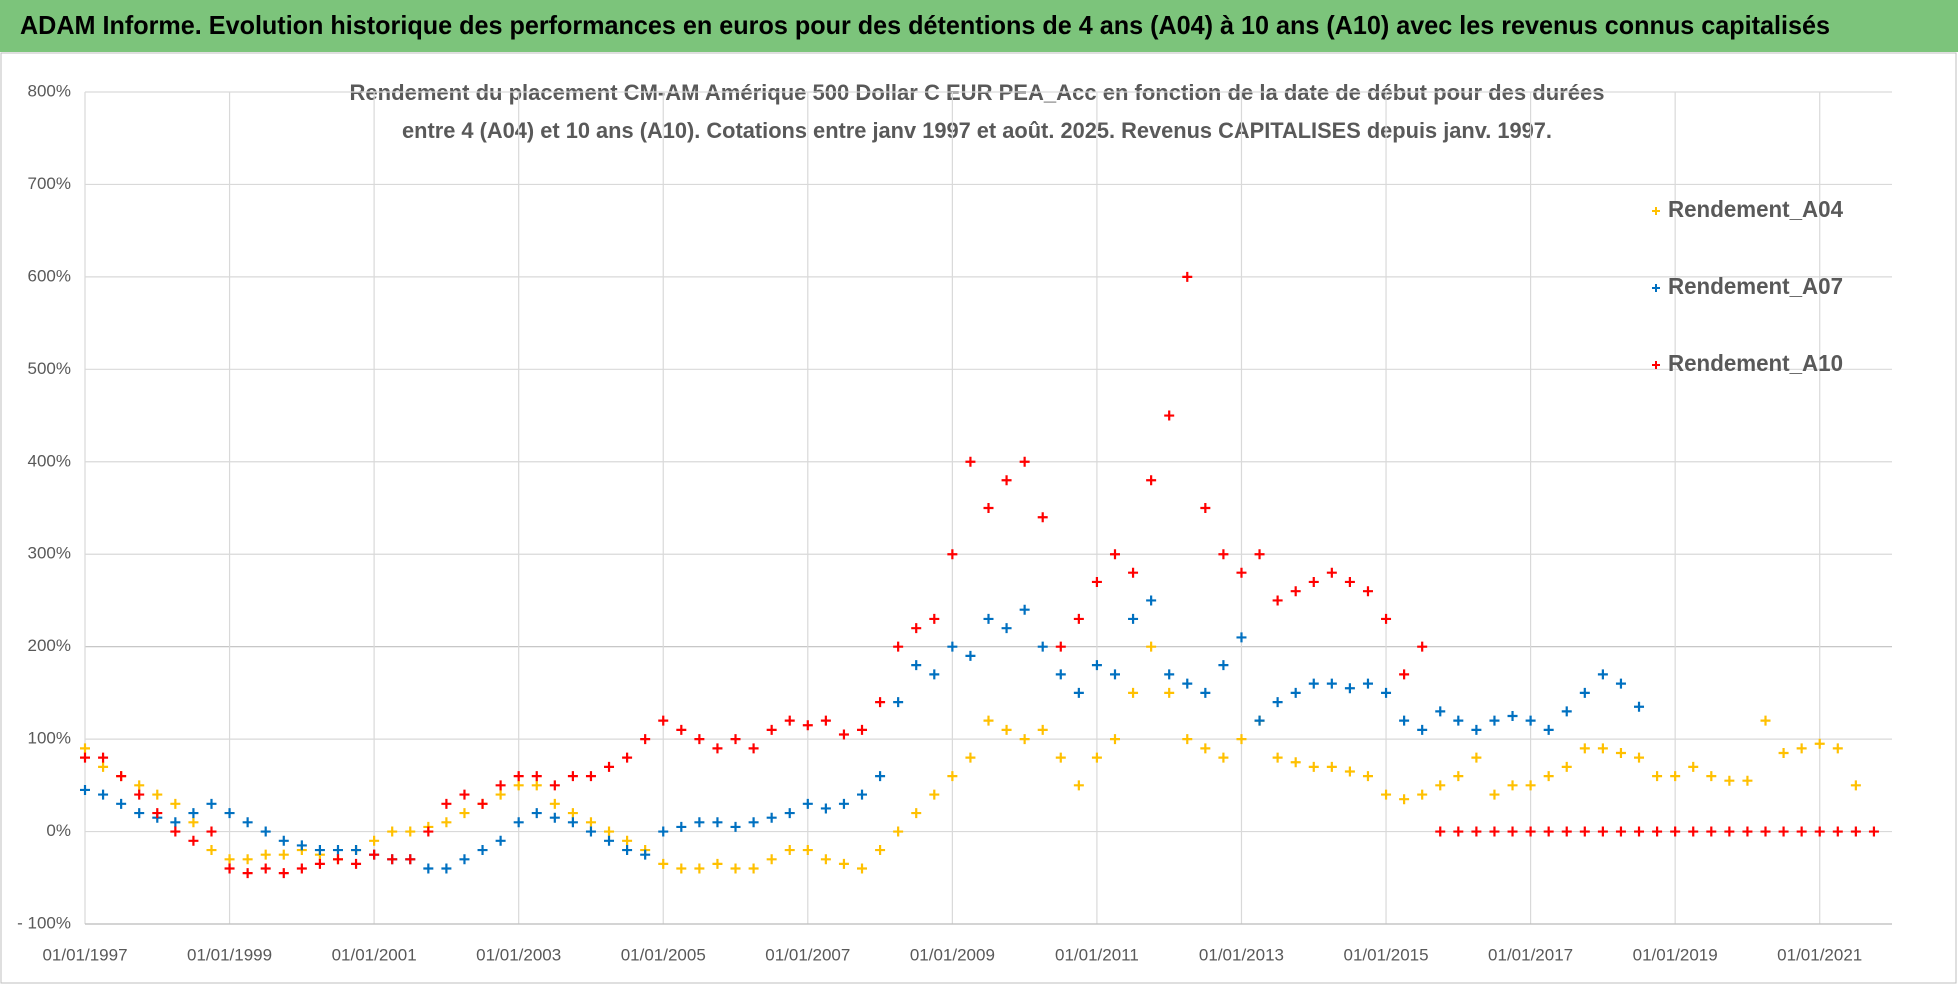 This screenshot has height=985, width=1958. I want to click on x-tick-label: 01/01/2005, so click(663, 954).